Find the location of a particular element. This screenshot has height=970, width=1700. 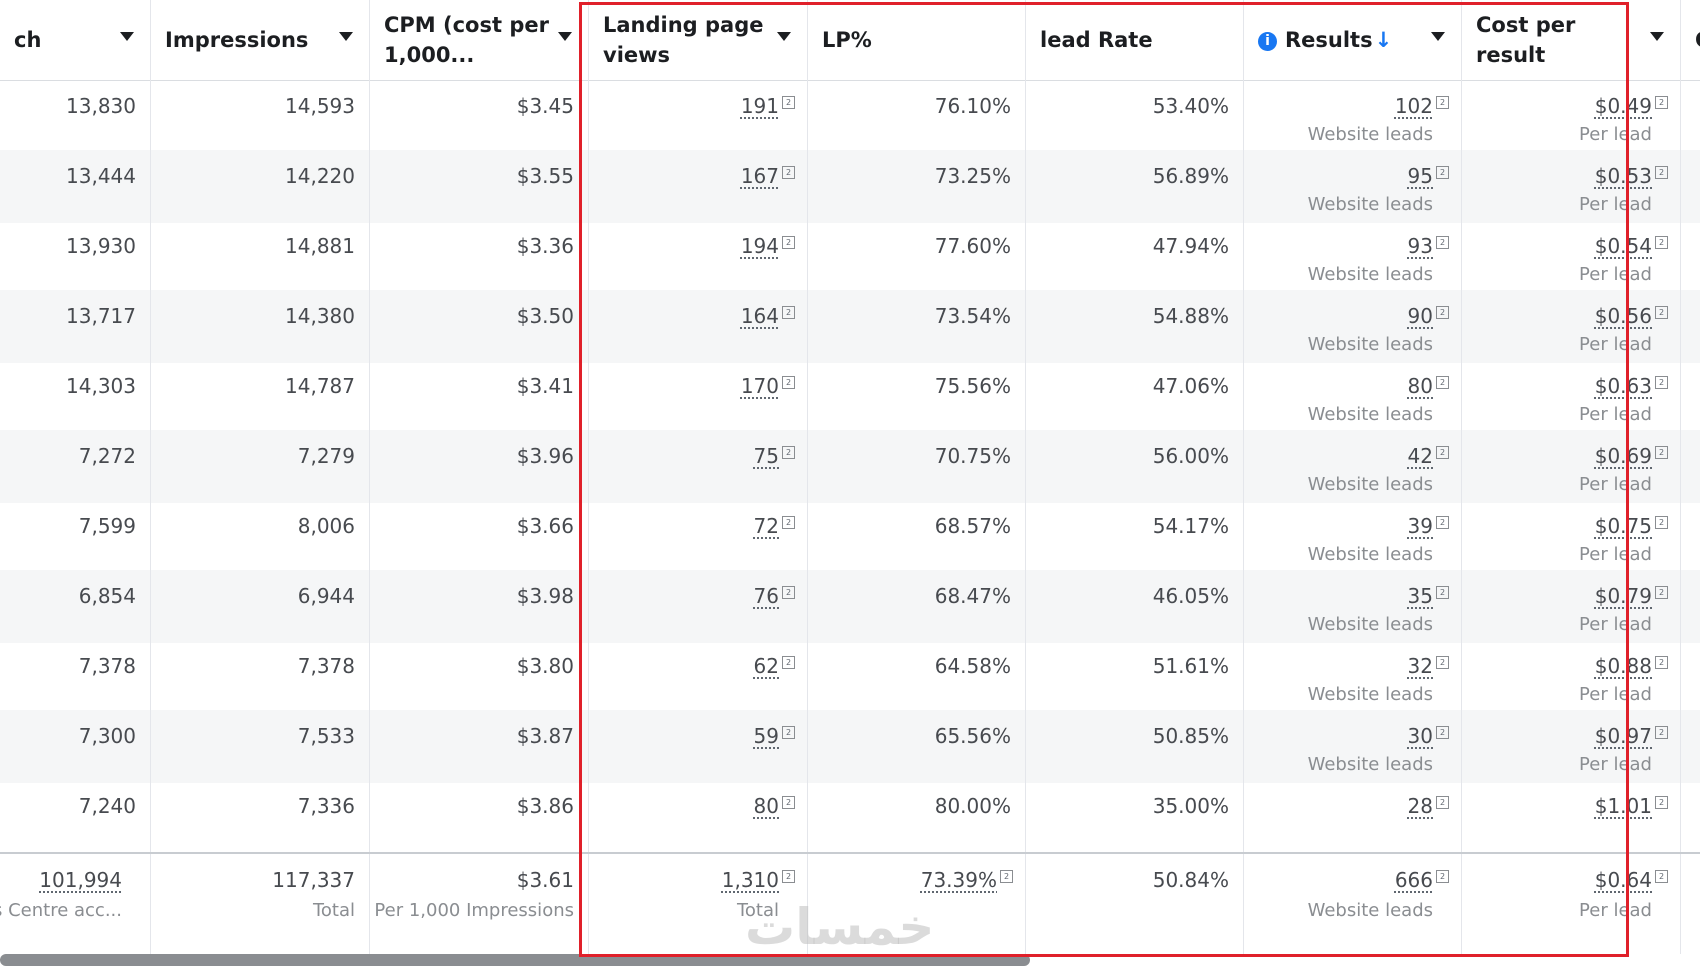

cell-results: 39 2 Website leads is located at coordinates (1353, 536).